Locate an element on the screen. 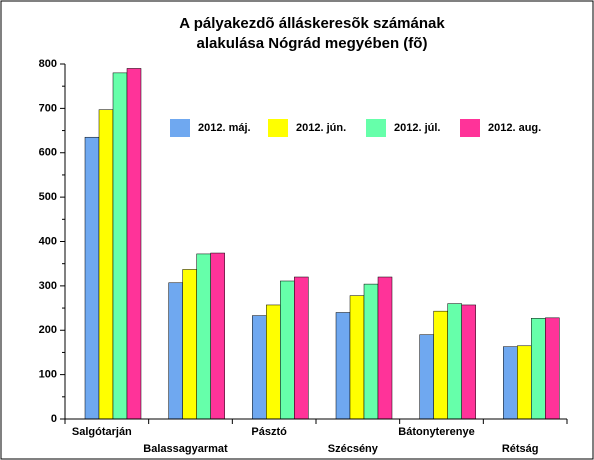 The height and width of the screenshot is (460, 594). legend-label: 2012. júl. is located at coordinates (417, 128).